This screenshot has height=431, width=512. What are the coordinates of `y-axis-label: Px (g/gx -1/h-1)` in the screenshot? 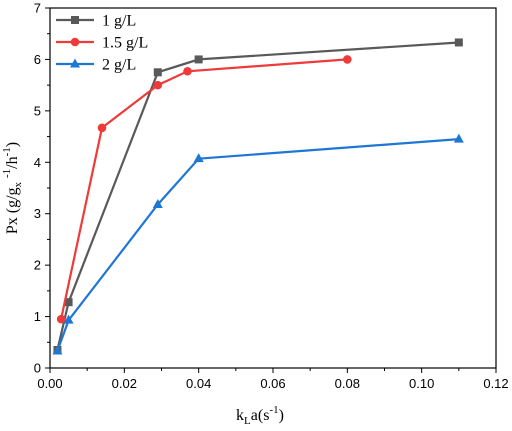 It's located at (12, 188).